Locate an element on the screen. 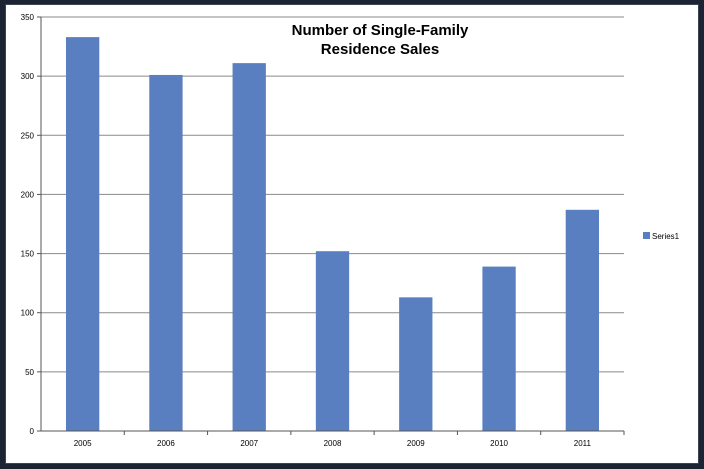 Image resolution: width=704 pixels, height=469 pixels. legend: Series1 is located at coordinates (661, 236).